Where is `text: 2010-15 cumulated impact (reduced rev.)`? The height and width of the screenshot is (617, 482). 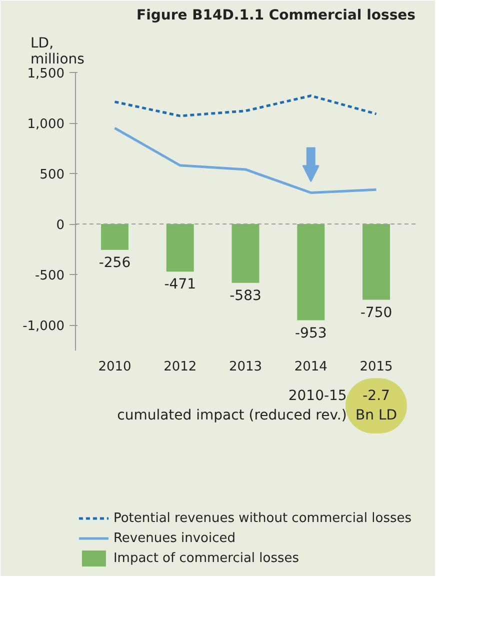
text: 2010-15 cumulated impact (reduced rev.) is located at coordinates (232, 406).